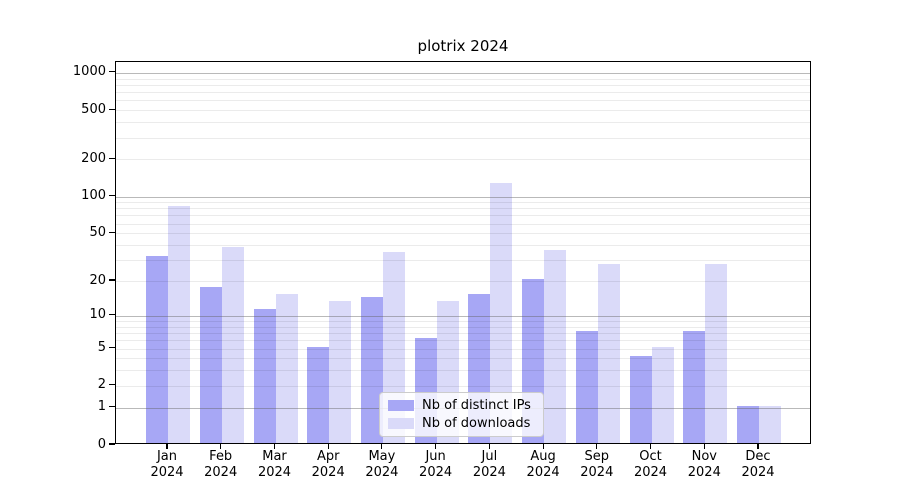  I want to click on legend-row-2: Nb of downloads, so click(461, 423).